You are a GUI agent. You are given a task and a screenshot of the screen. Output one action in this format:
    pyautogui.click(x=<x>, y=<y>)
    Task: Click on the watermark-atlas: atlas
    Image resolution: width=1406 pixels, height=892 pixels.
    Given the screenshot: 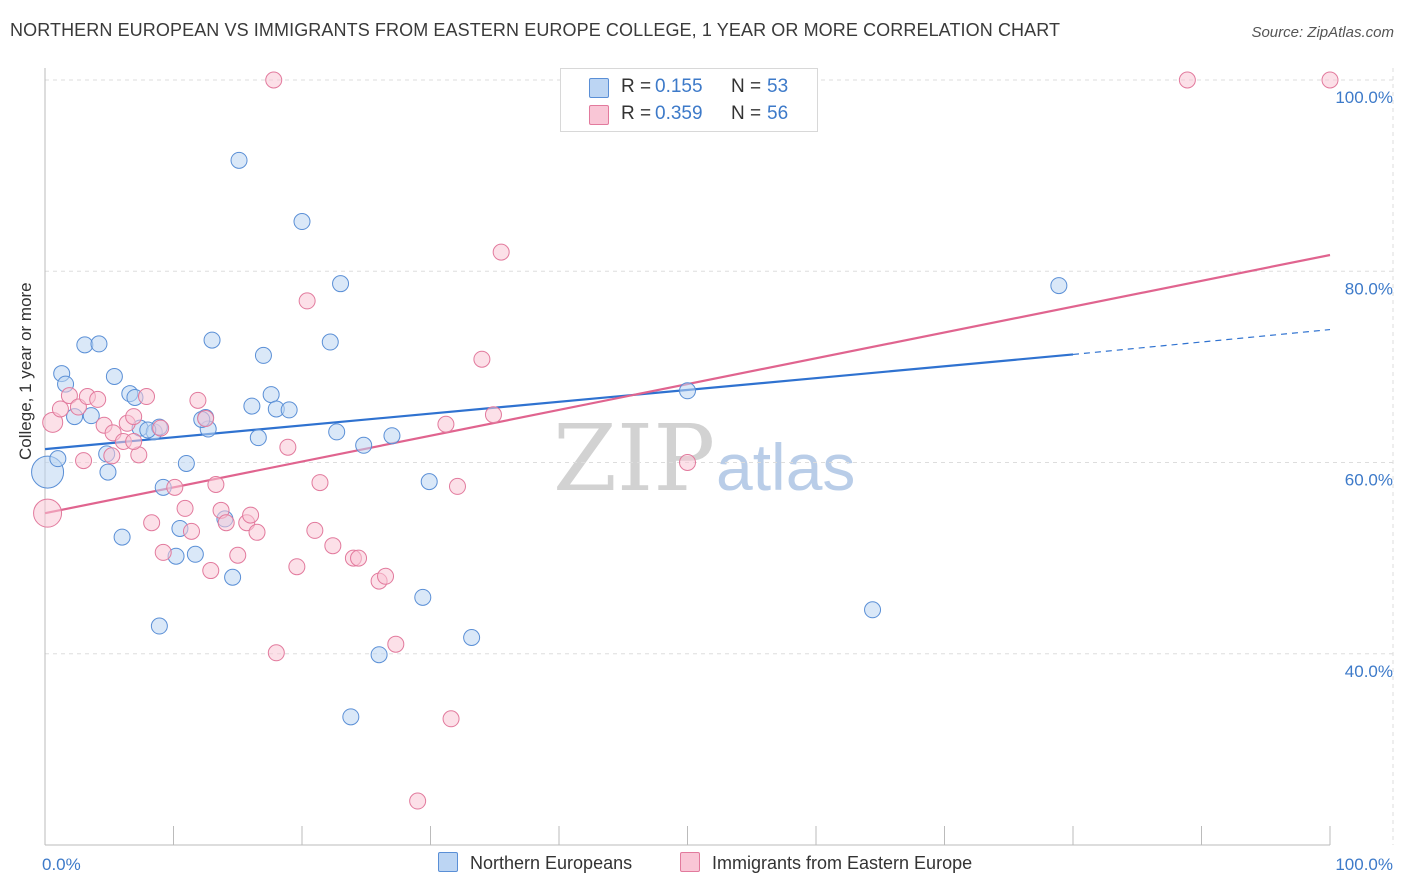 What is the action you would take?
    pyautogui.click(x=785, y=467)
    